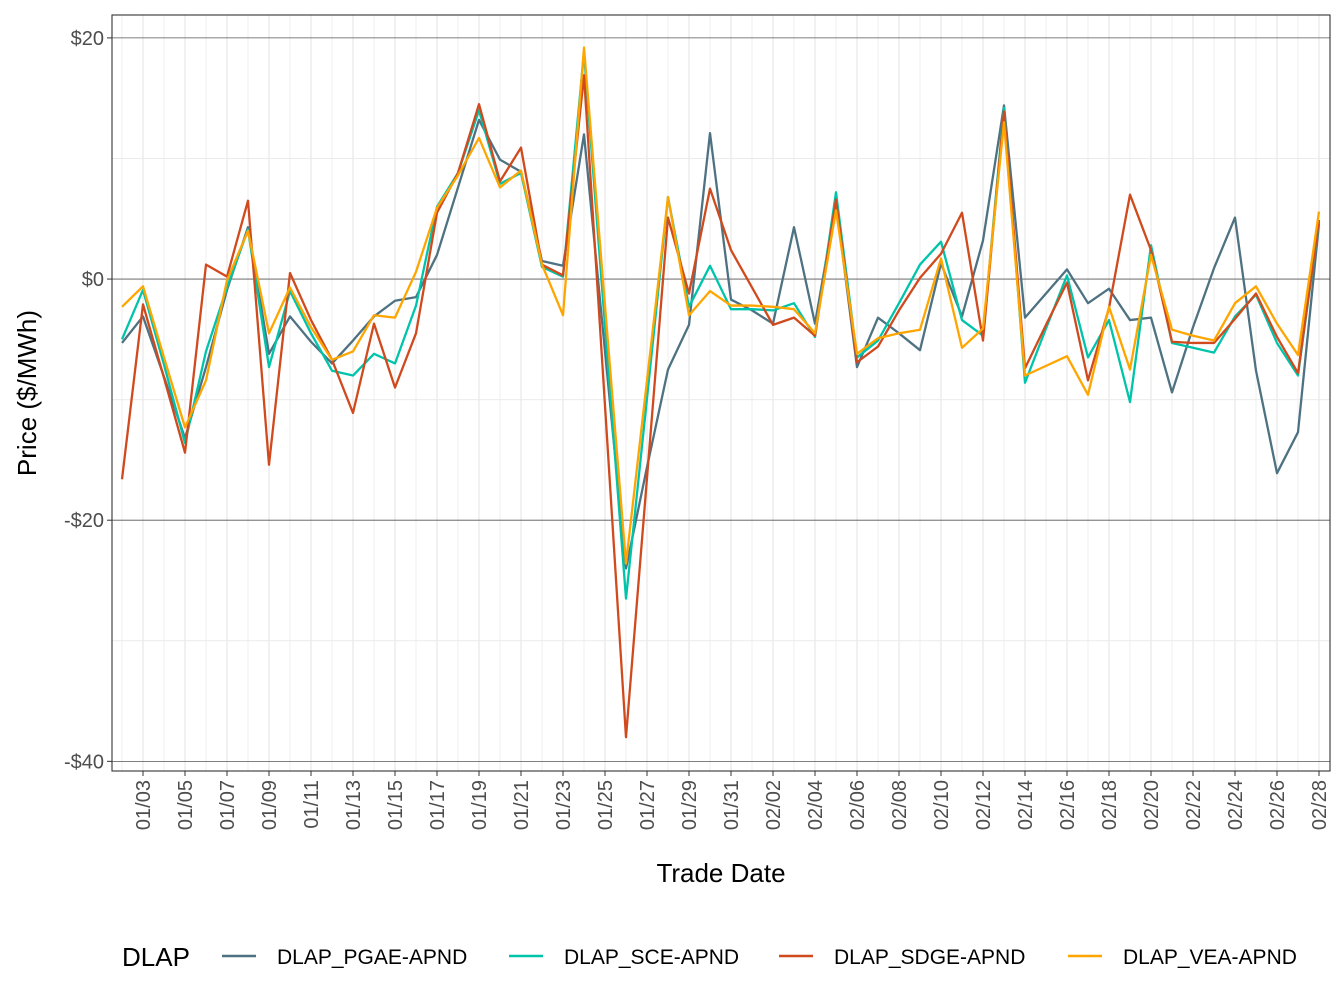  Describe the element at coordinates (1068, 805) in the screenshot. I see `x-tick-label: 02/16` at that location.